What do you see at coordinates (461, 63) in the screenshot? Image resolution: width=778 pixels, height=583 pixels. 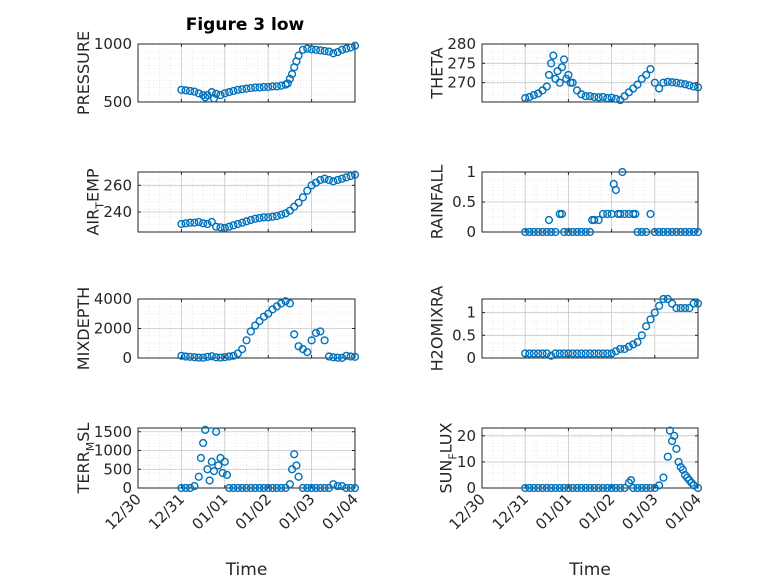 I see `y-tick-label: 275` at bounding box center [461, 63].